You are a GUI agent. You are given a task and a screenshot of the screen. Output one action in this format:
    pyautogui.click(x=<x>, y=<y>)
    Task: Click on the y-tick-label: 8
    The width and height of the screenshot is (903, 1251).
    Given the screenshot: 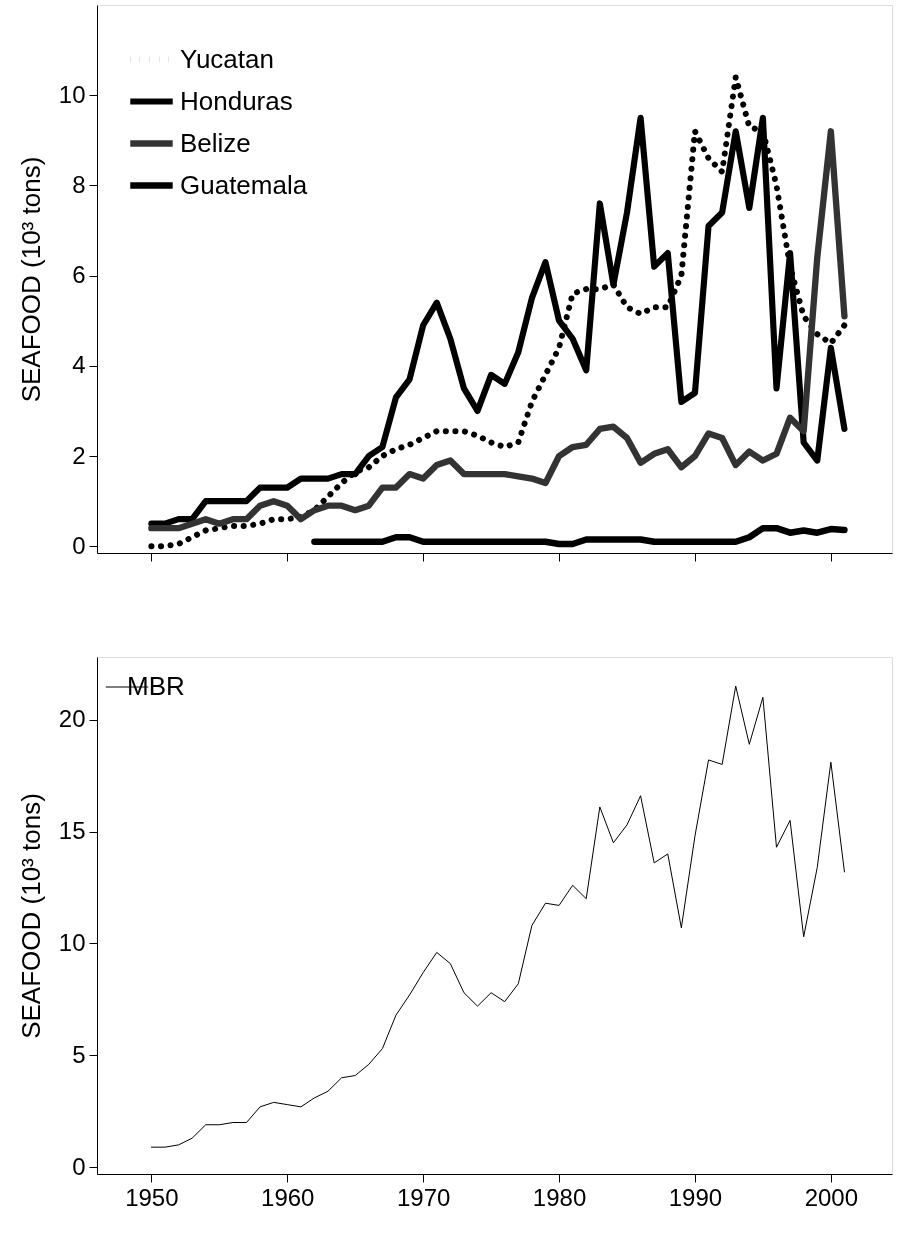 What is the action you would take?
    pyautogui.click(x=79, y=184)
    